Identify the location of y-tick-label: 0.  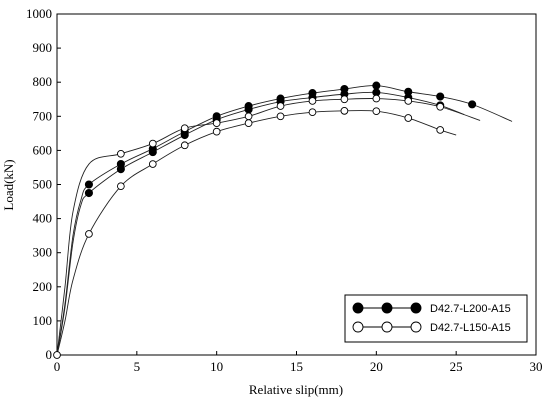
(49, 354).